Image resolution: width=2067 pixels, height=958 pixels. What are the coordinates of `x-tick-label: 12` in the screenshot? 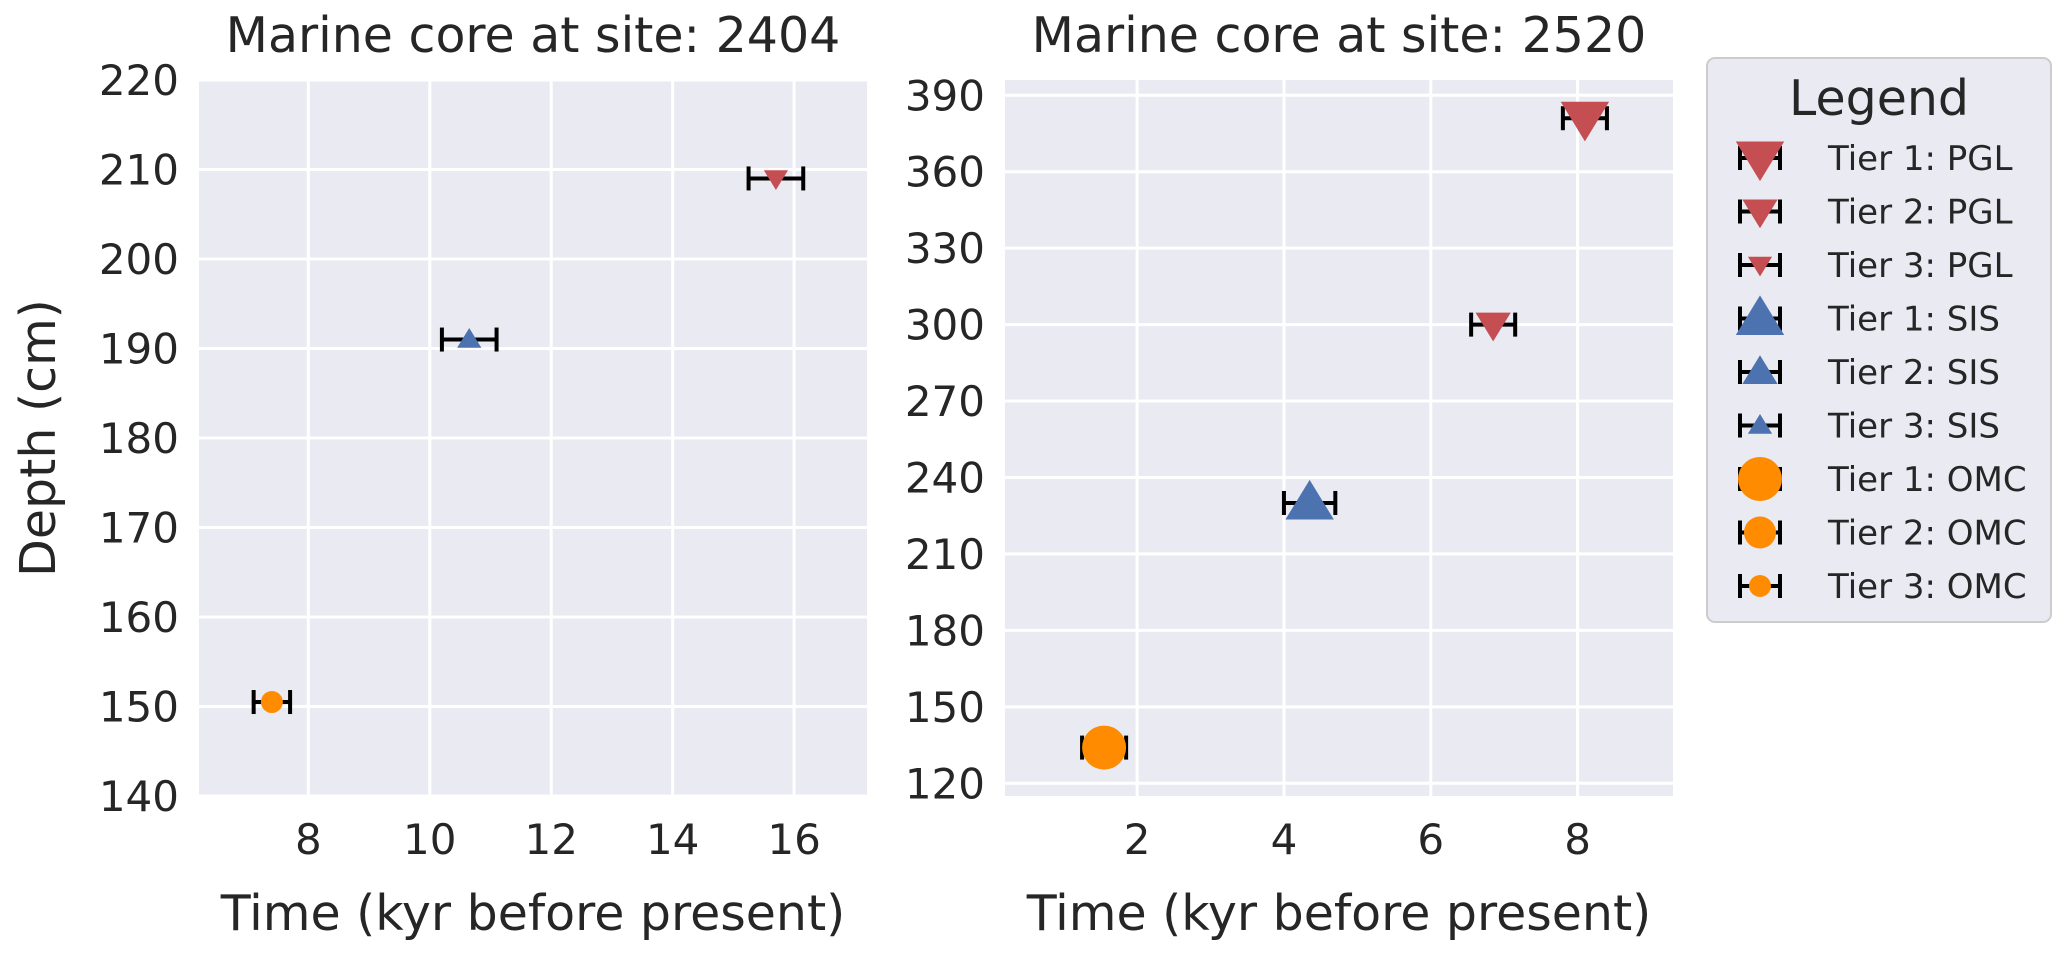 It's located at (550, 839).